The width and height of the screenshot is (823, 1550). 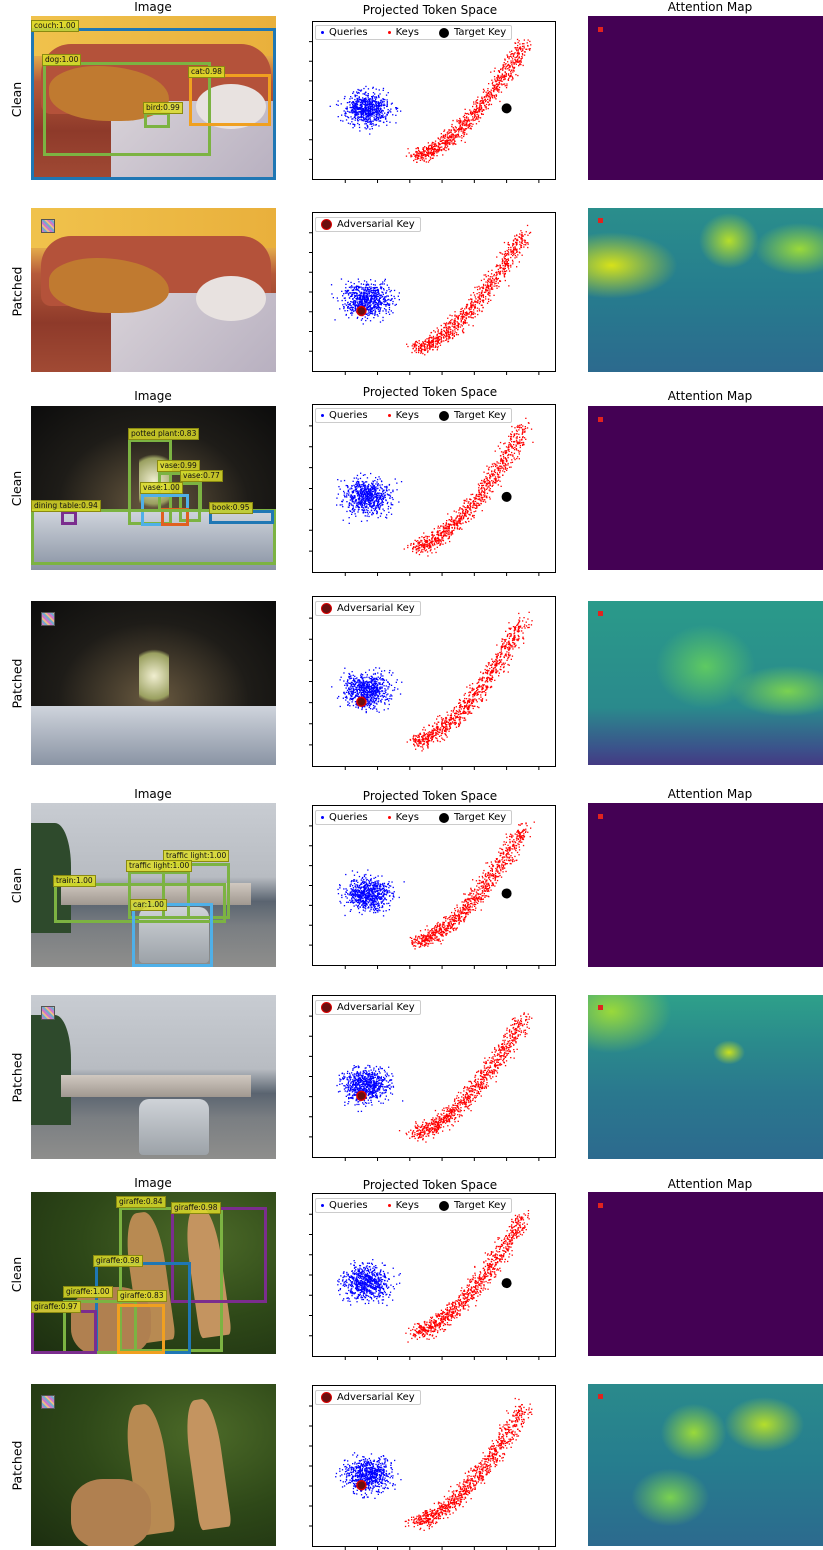 What do you see at coordinates (159, 866) in the screenshot?
I see `detection-label: traffic light:1.00` at bounding box center [159, 866].